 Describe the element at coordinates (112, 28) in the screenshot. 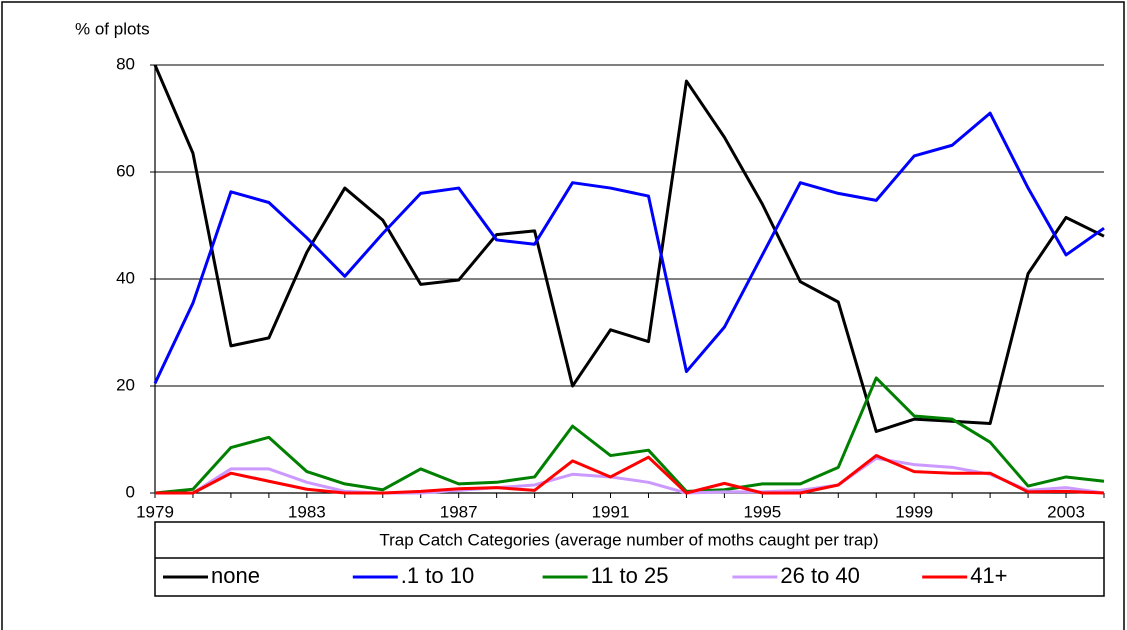

I see `y-axis-label: % of plots` at that location.